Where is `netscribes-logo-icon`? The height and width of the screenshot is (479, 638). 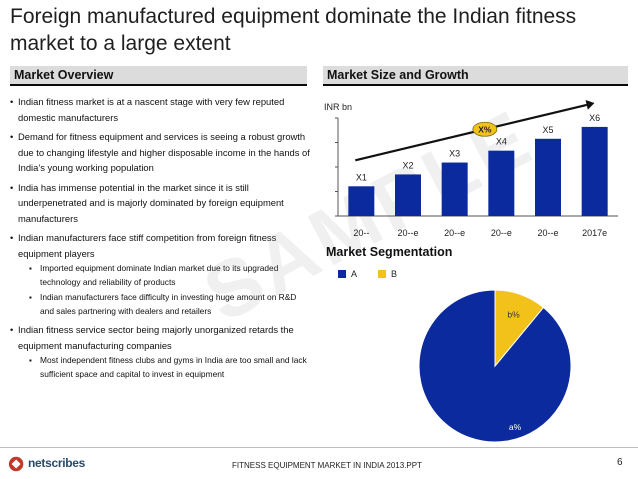 netscribes-logo-icon is located at coordinates (16, 464).